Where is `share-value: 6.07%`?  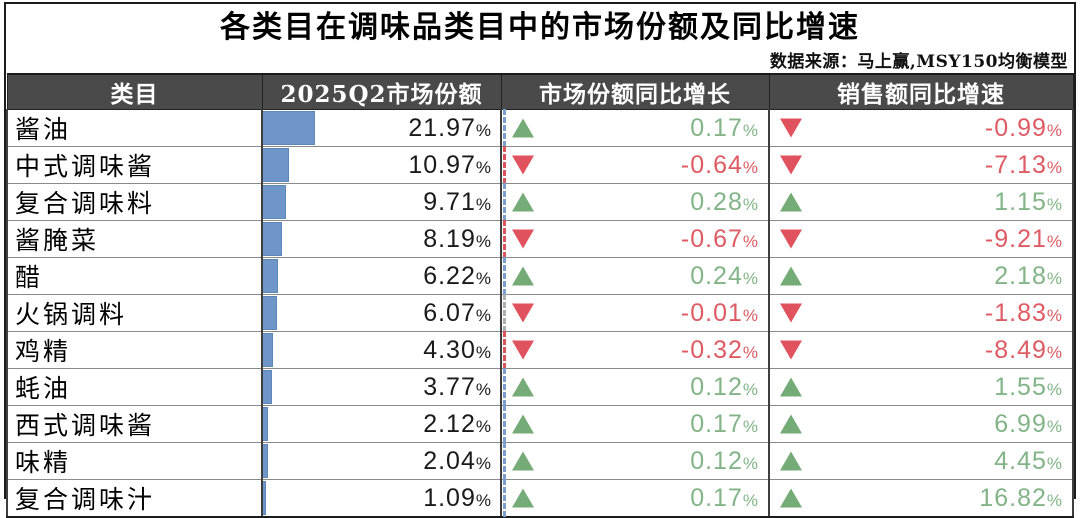
share-value: 6.07% is located at coordinates (457, 312).